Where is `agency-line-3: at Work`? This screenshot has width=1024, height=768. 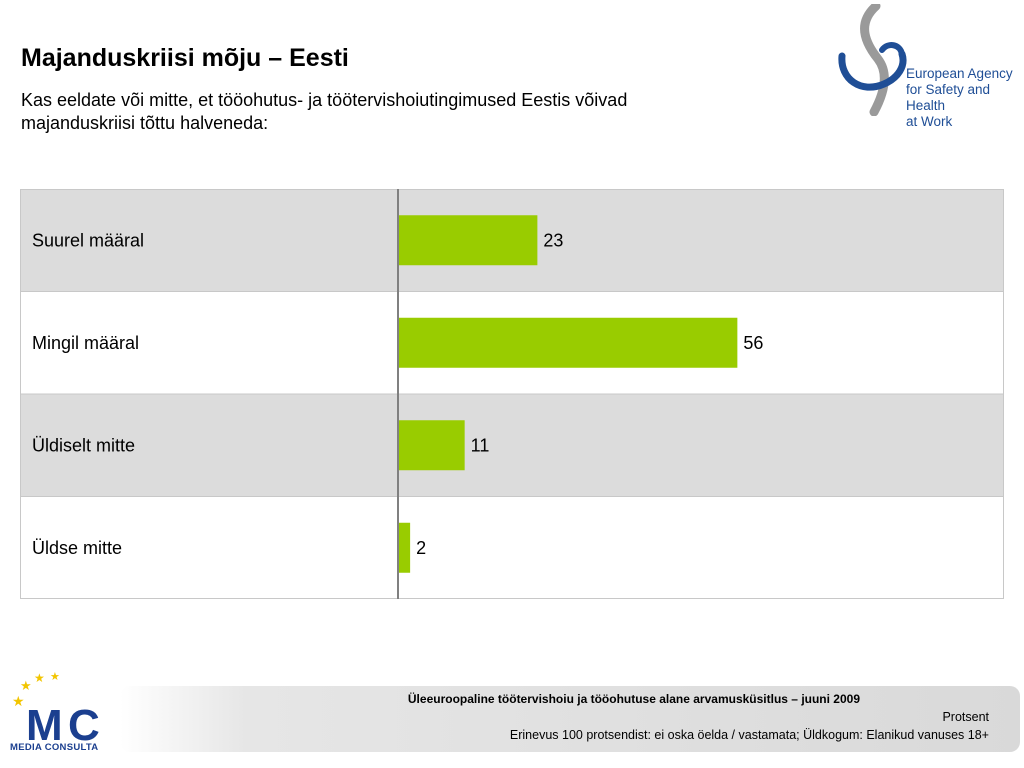
agency-line-3: at Work is located at coordinates (929, 121).